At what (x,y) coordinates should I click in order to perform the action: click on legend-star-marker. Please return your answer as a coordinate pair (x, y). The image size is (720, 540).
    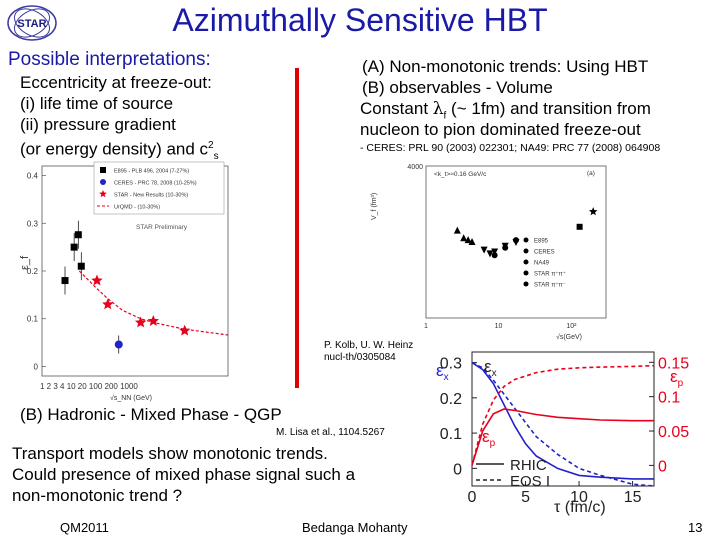
    Looking at the image, I should click on (103, 194).